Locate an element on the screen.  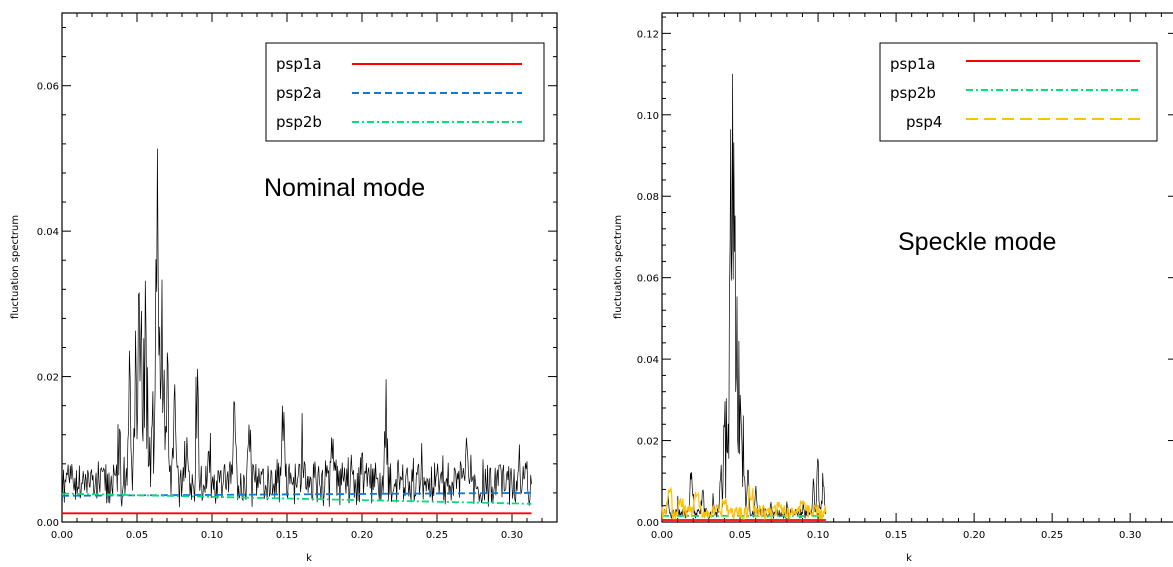
series-line-psp2b-nominal is located at coordinates (296, 498).